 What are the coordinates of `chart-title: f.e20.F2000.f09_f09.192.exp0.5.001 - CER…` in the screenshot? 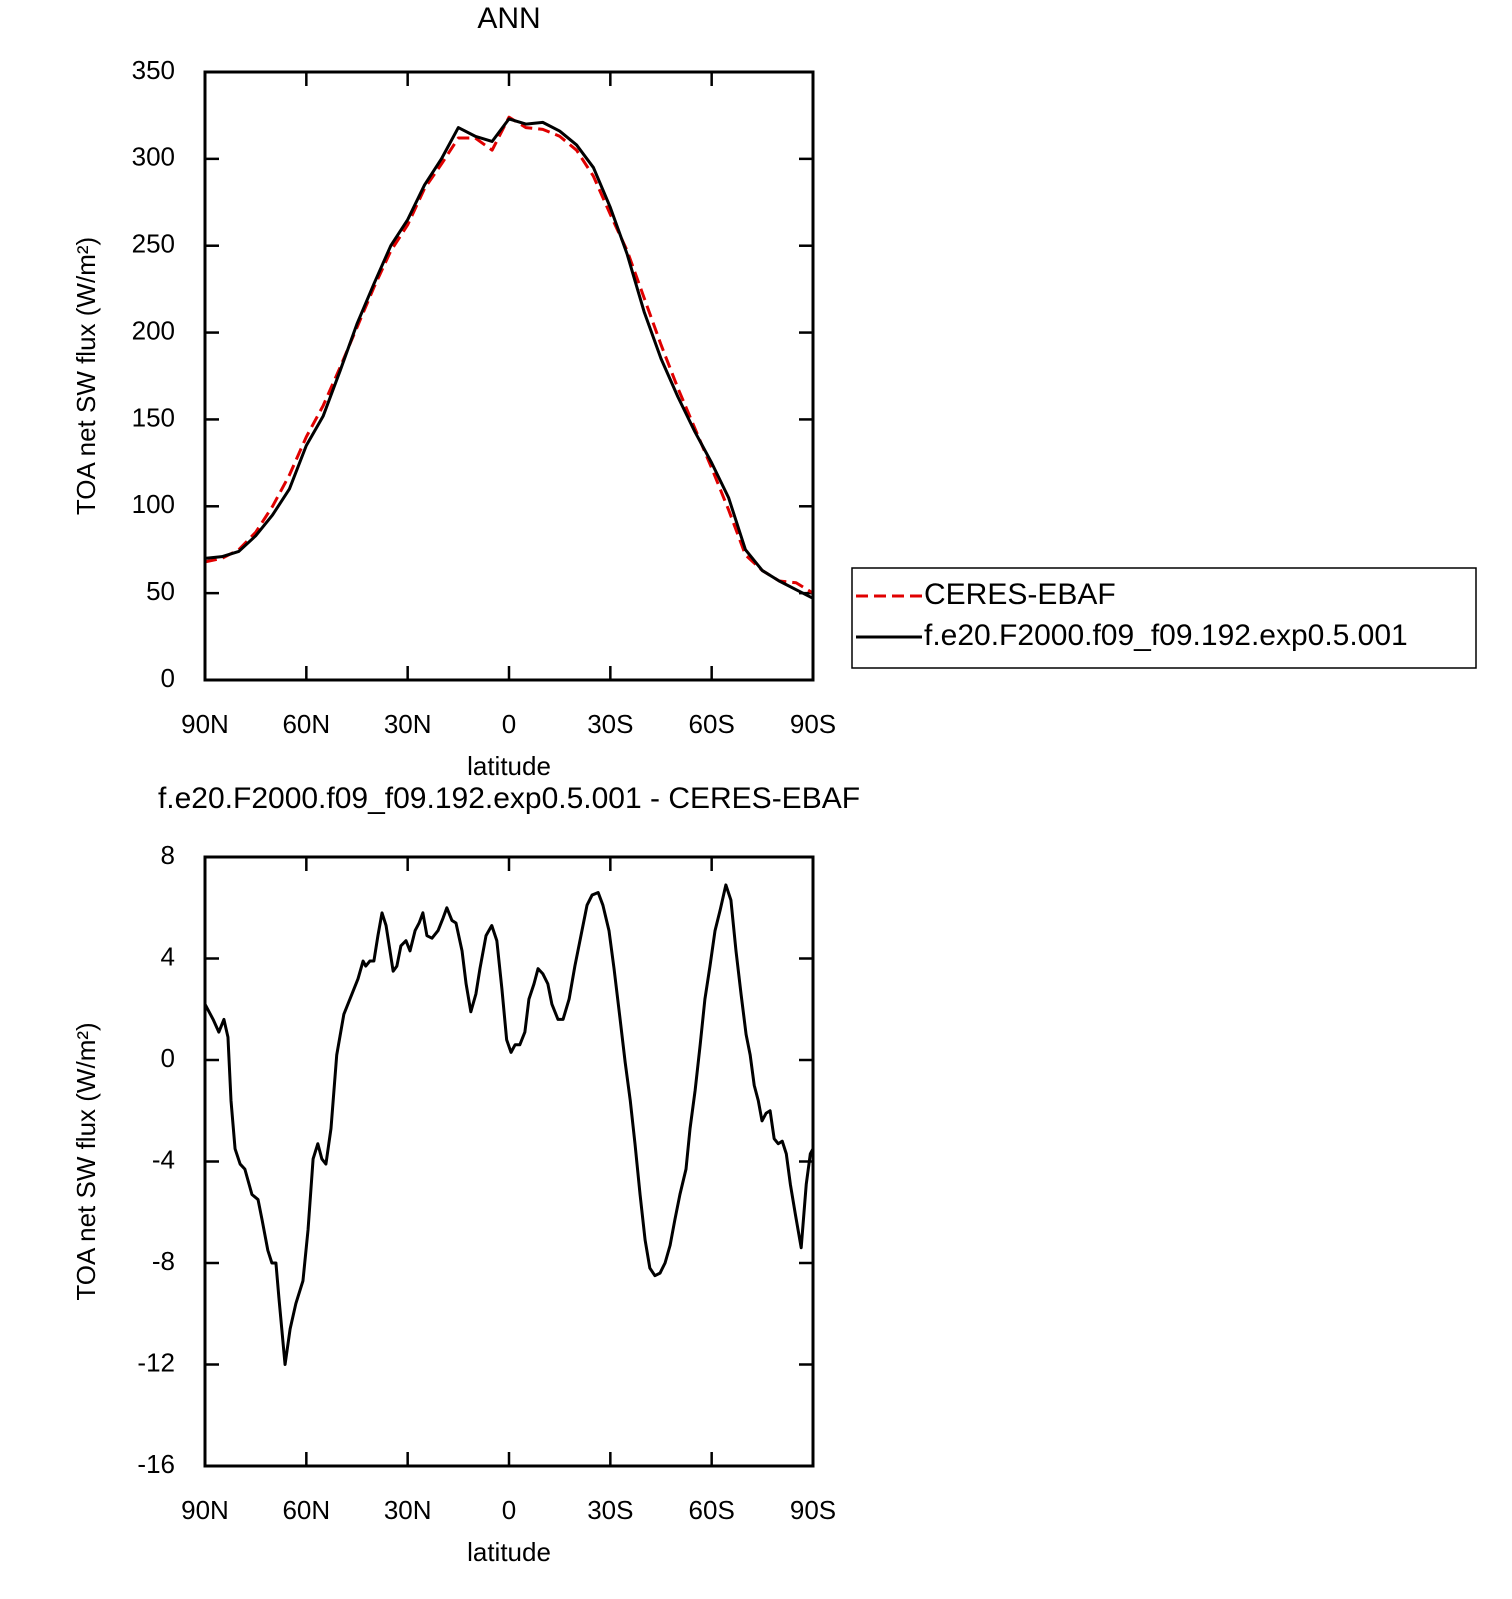 It's located at (509, 798).